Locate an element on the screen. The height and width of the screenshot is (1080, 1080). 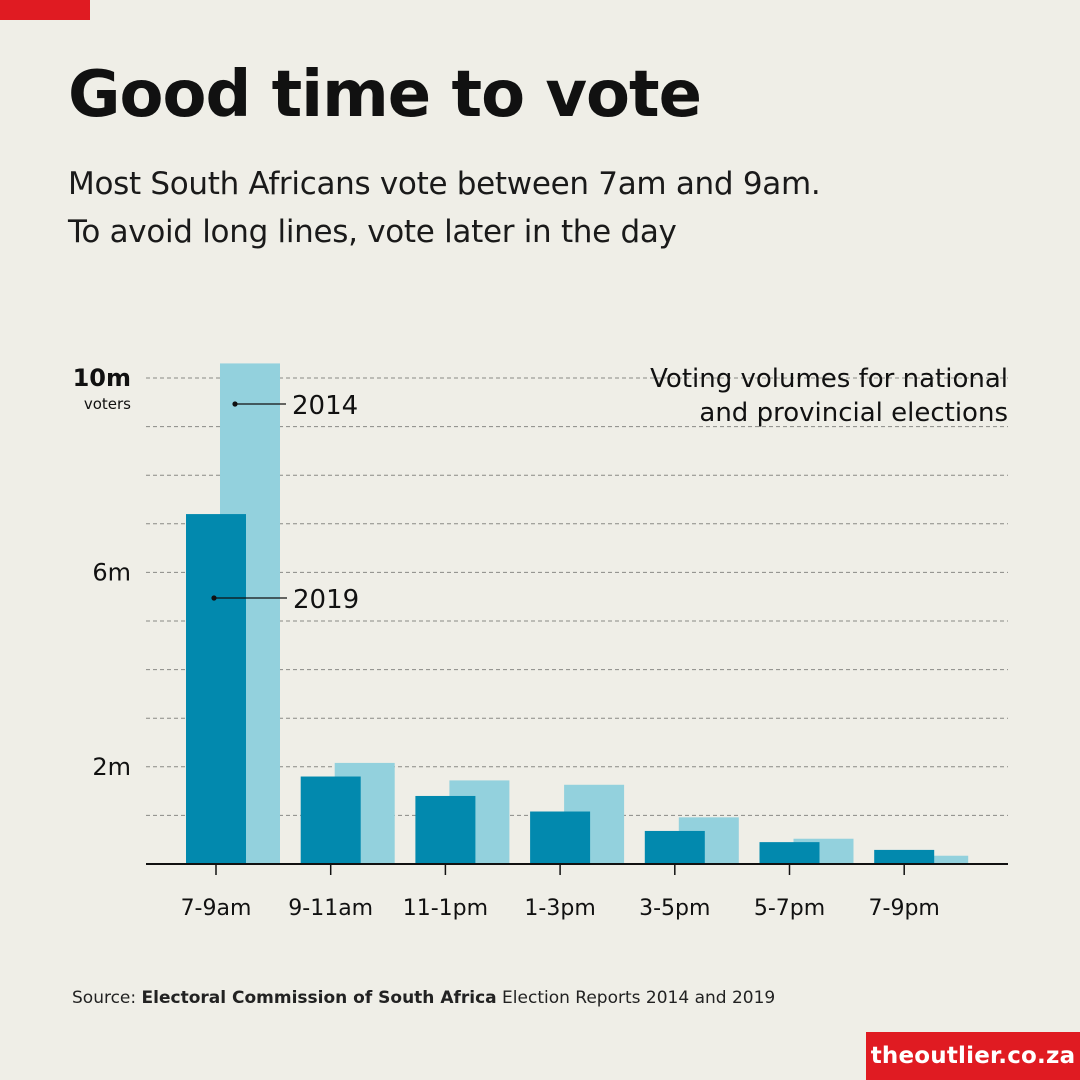
site-badge: theoutlier.co.za is located at coordinates (973, 1056).